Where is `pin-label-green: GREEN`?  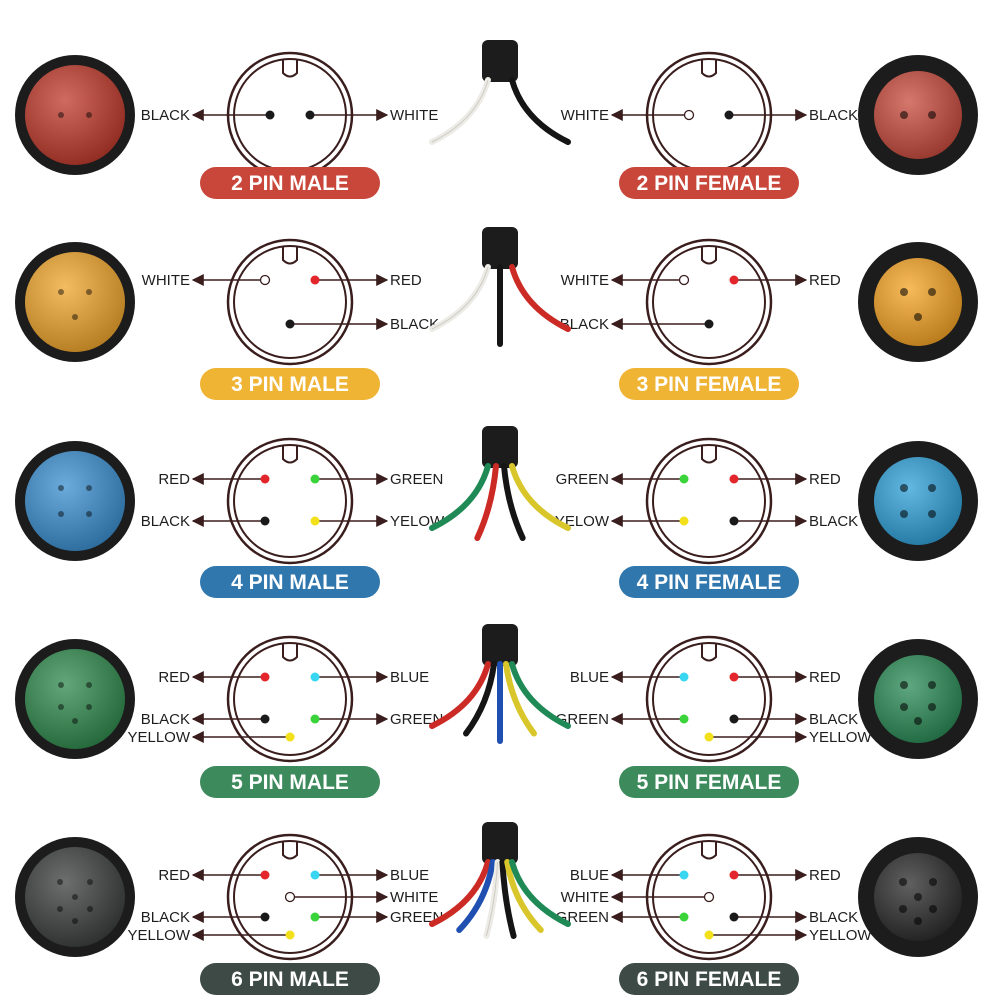
pin-label-green: GREEN is located at coordinates (416, 917).